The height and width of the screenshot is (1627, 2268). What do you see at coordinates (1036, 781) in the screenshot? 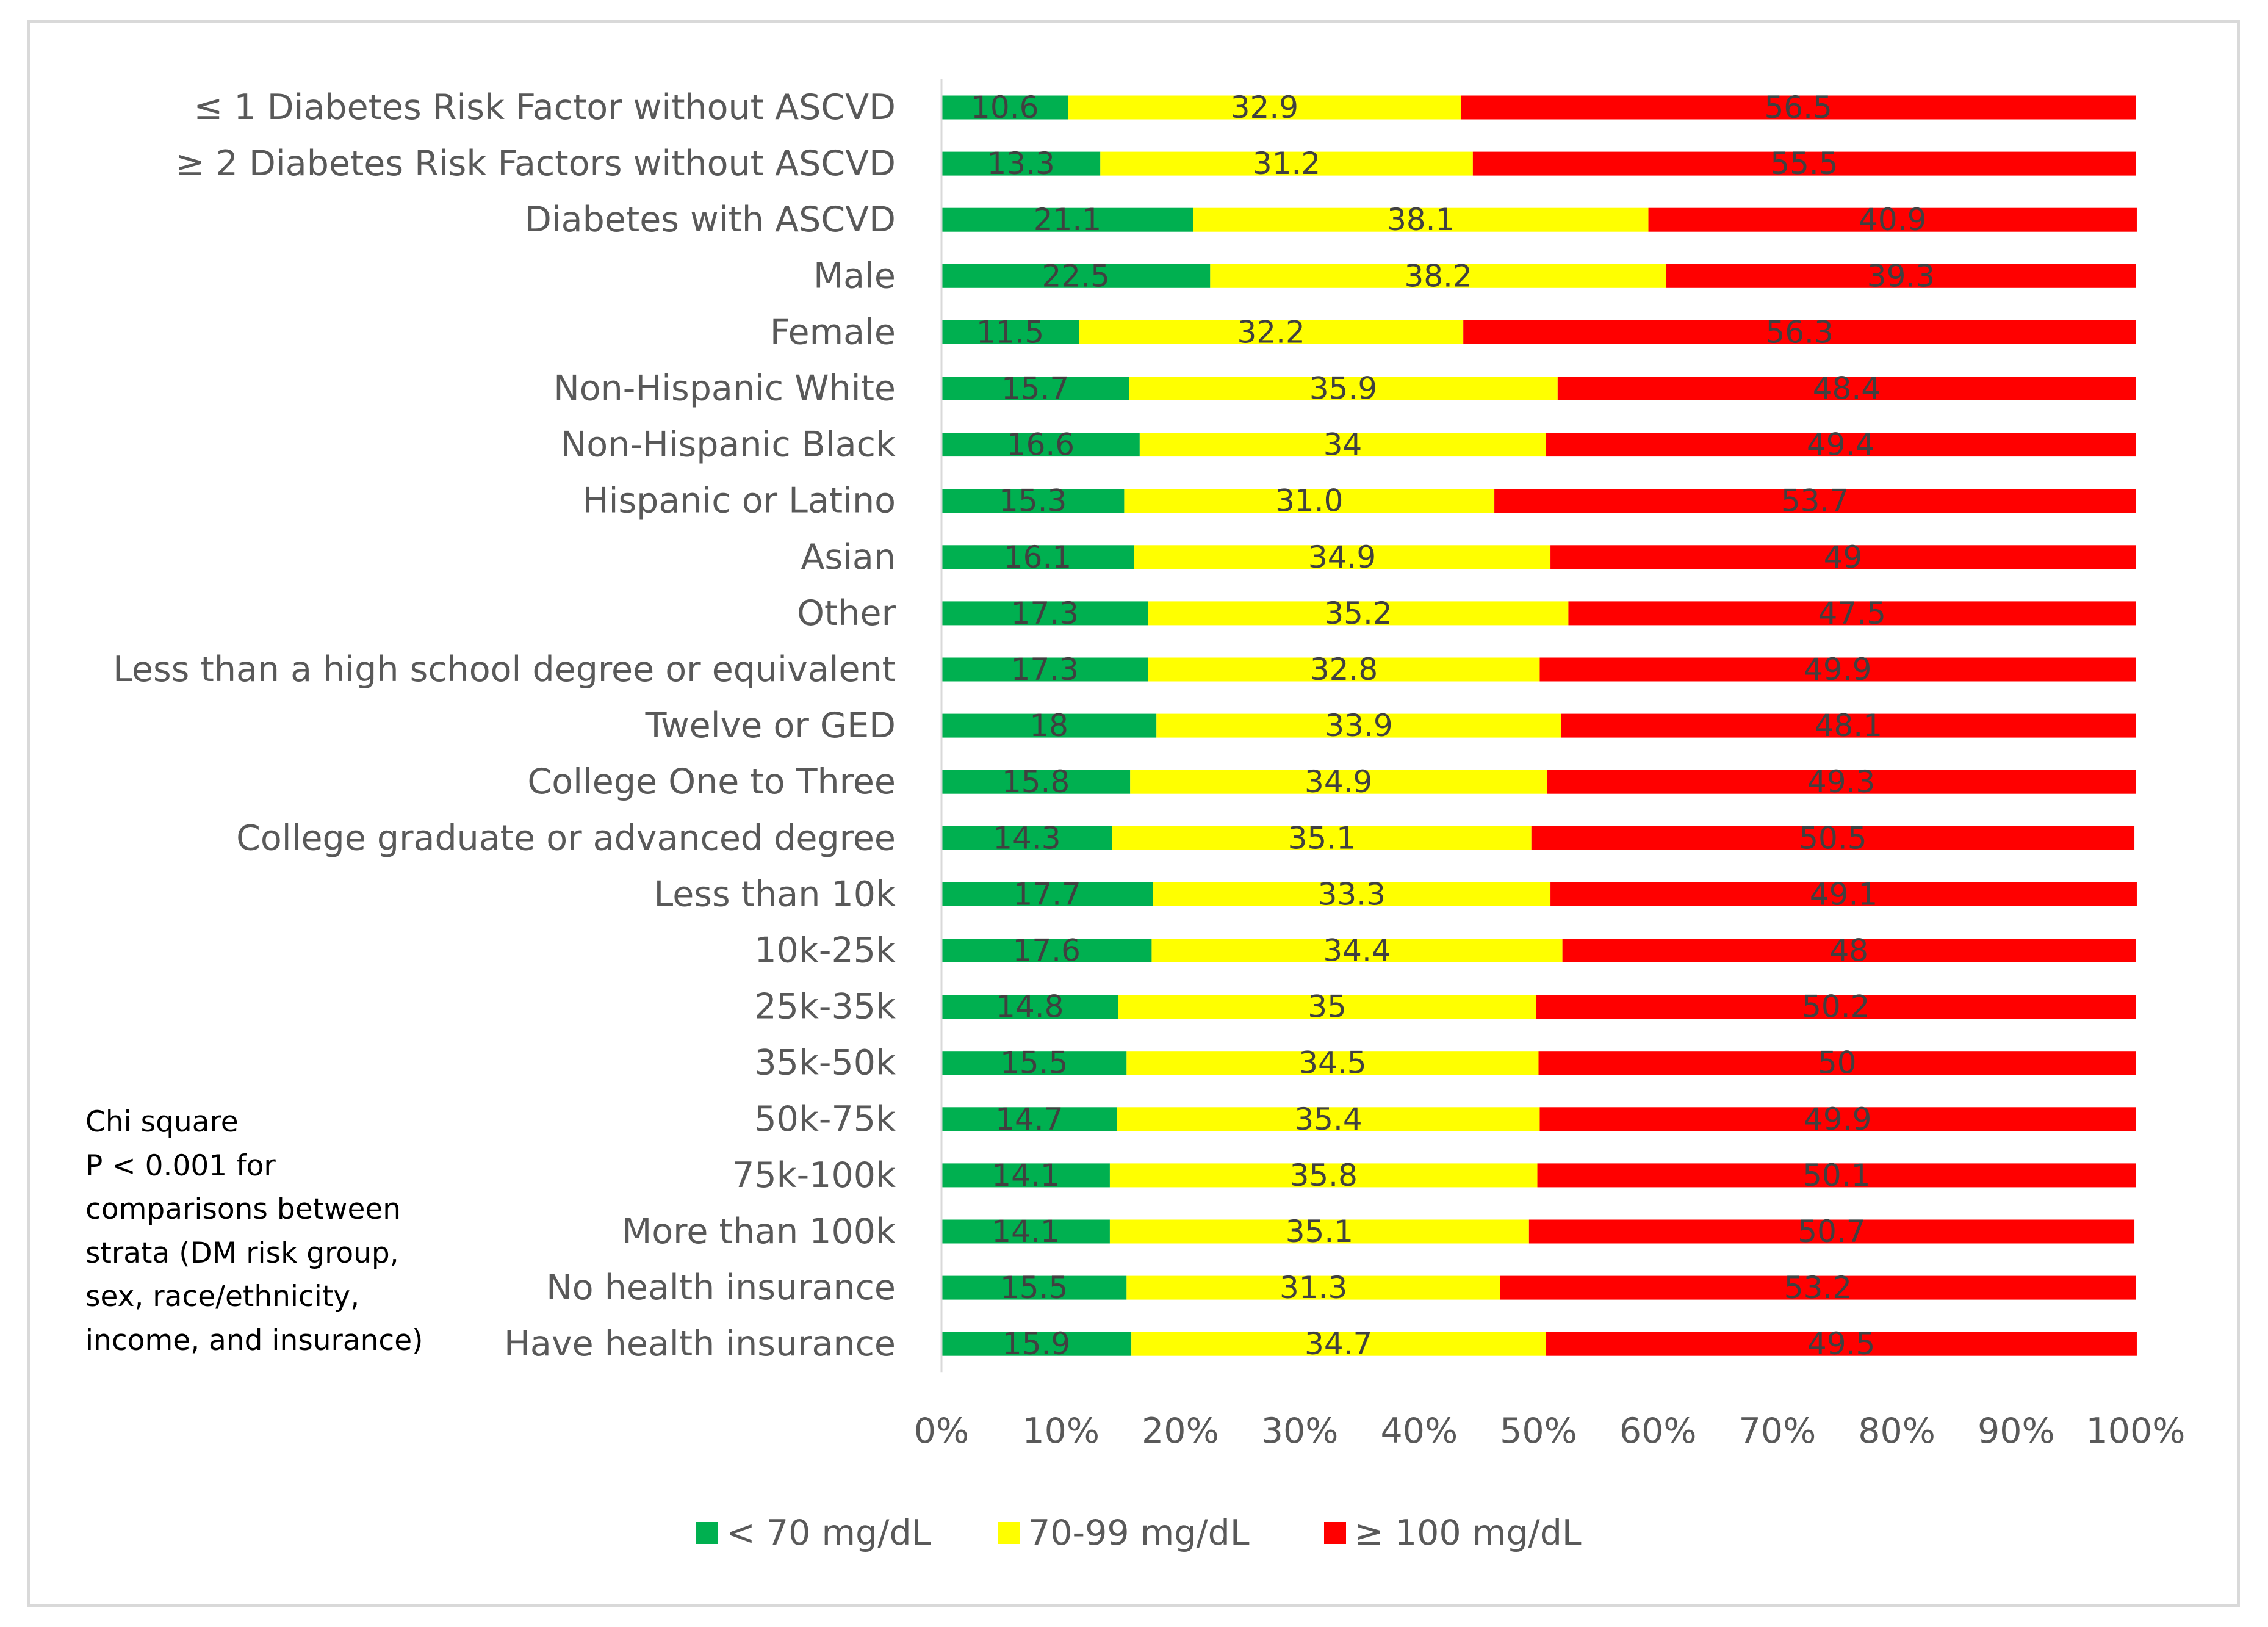
I see `data-label: 15.8` at bounding box center [1036, 781].